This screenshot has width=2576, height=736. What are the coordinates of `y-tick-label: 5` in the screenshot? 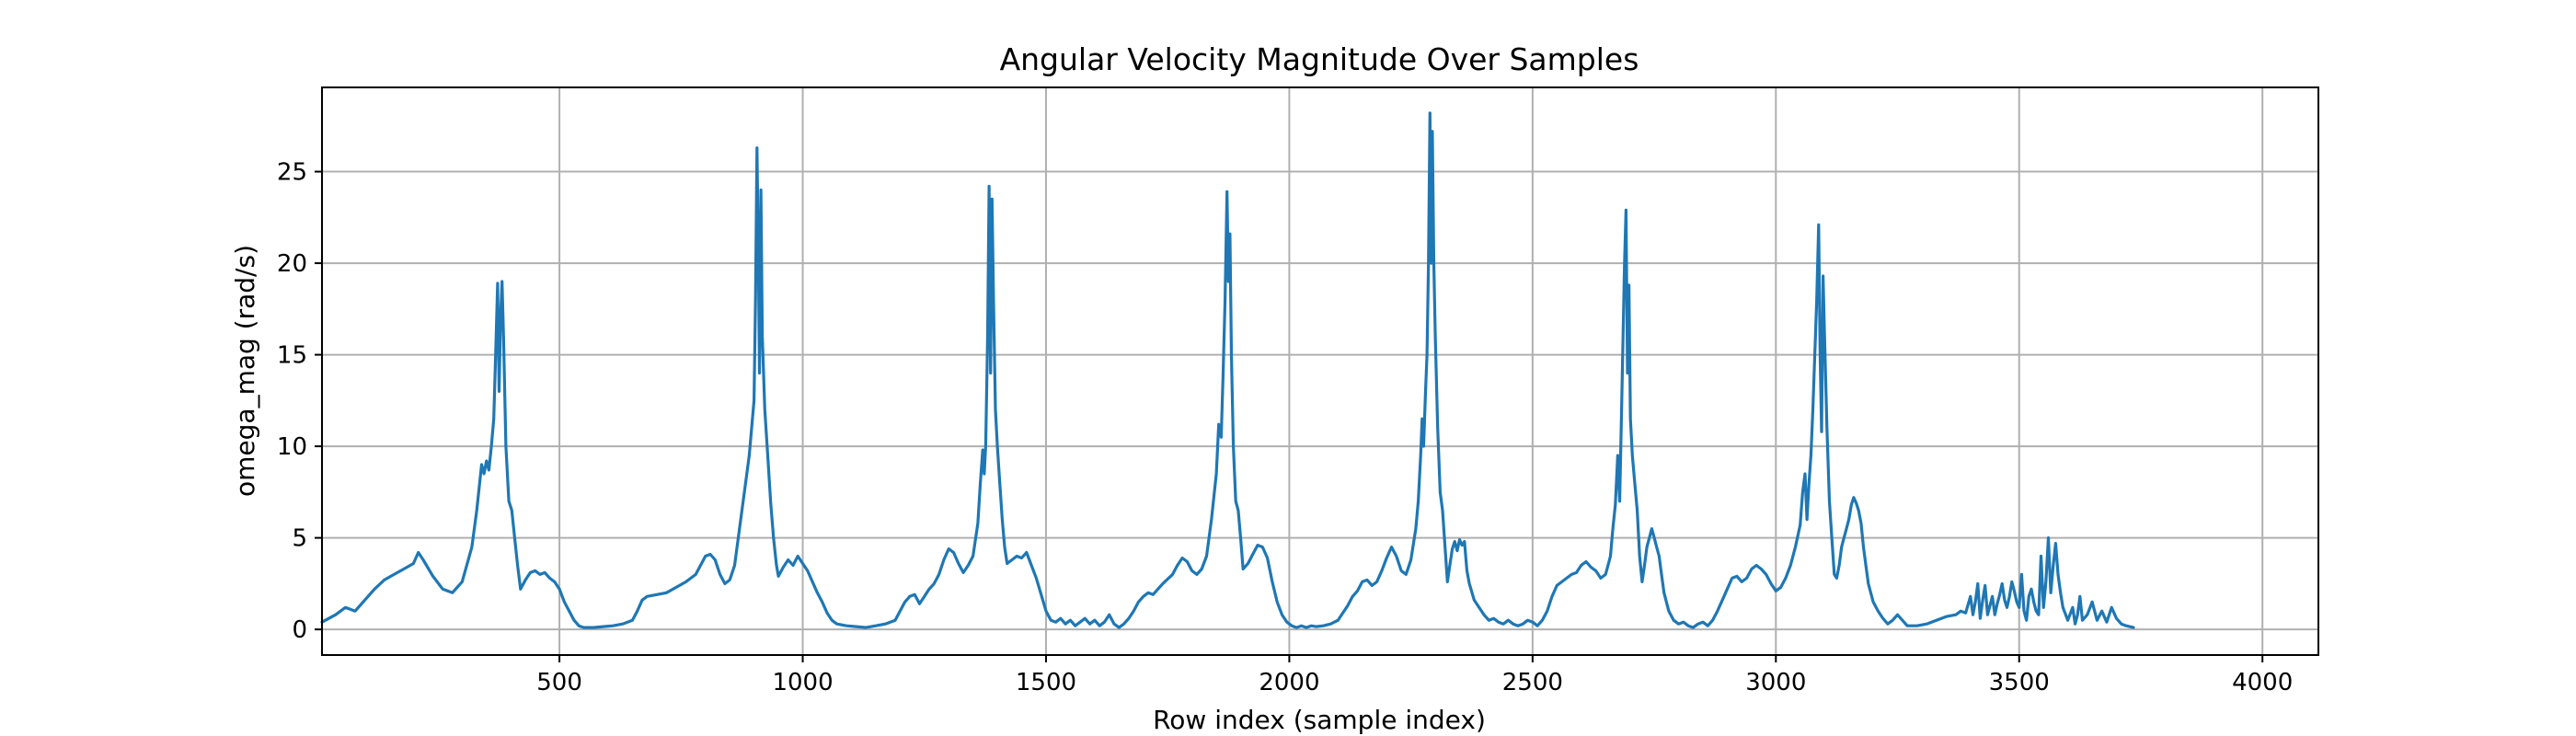 It's located at (299, 539).